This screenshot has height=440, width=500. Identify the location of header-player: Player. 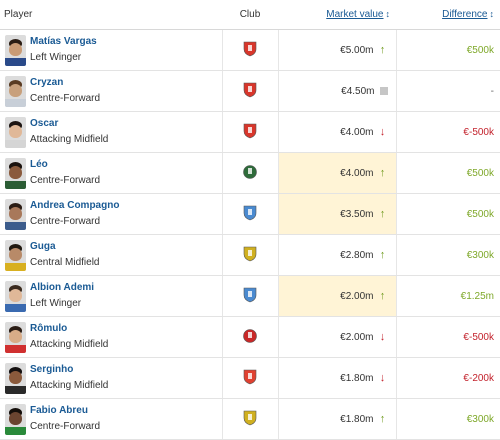
(111, 15).